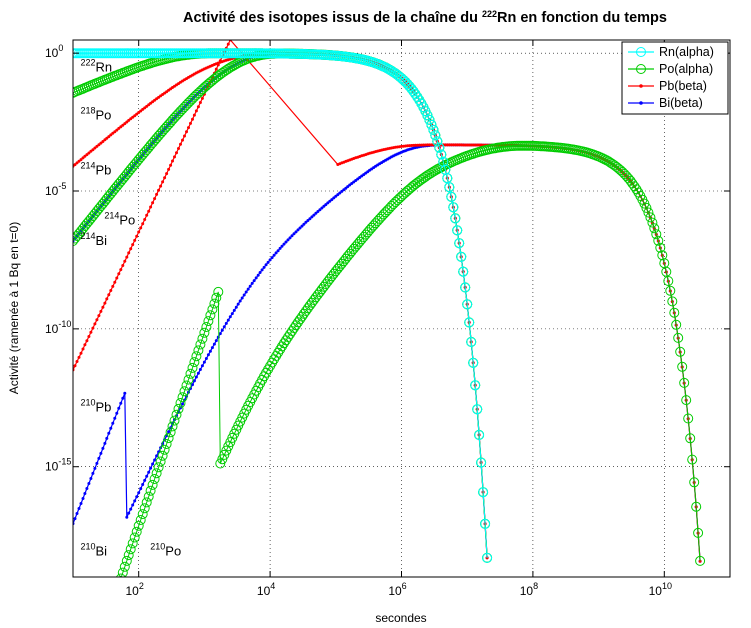  I want to click on y-tick-label: 10⁰, so click(54, 51).